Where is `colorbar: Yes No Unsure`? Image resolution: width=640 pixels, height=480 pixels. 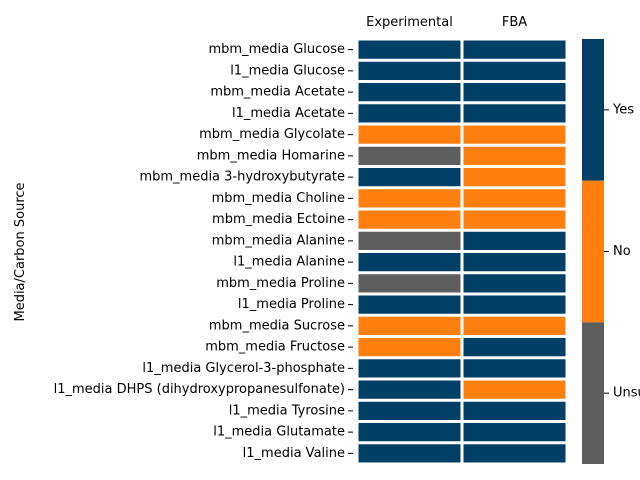
colorbar: Yes No Unsure is located at coordinates (611, 251).